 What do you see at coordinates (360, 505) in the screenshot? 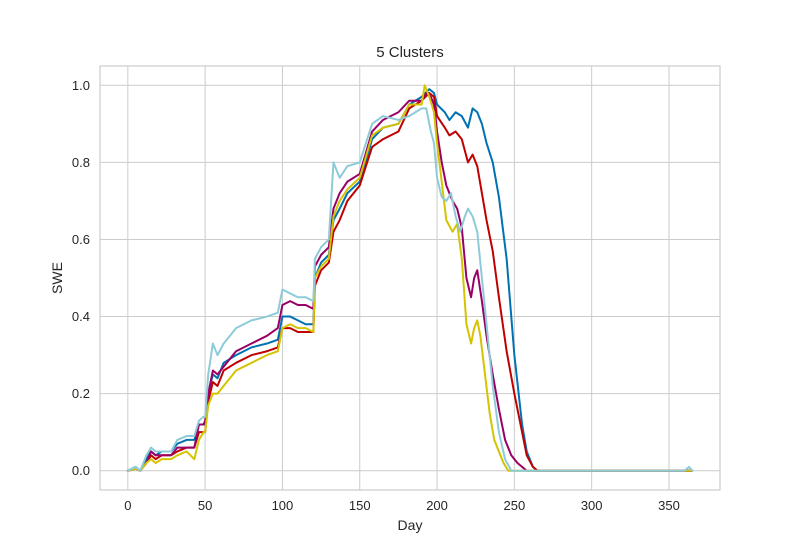
I see `x-tick-label: 150` at bounding box center [360, 505].